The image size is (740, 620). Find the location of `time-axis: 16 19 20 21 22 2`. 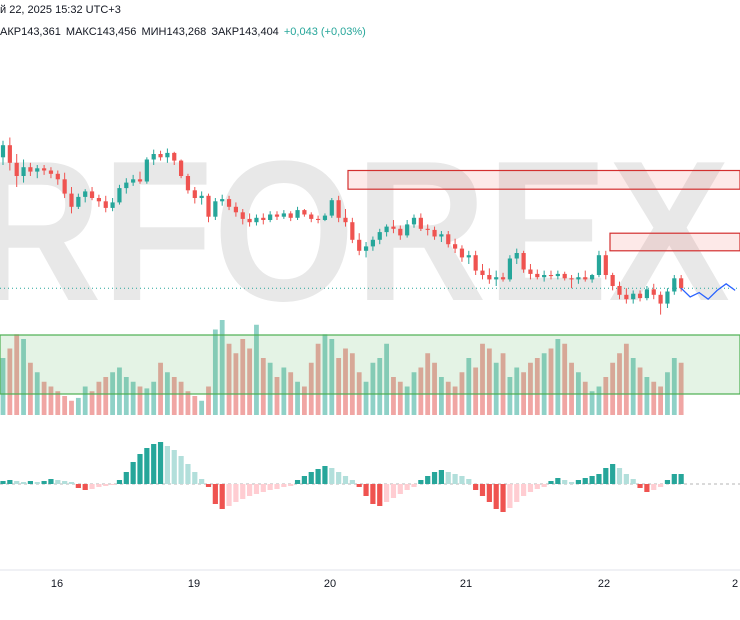

time-axis: 16 19 20 21 22 2 is located at coordinates (370, 579).